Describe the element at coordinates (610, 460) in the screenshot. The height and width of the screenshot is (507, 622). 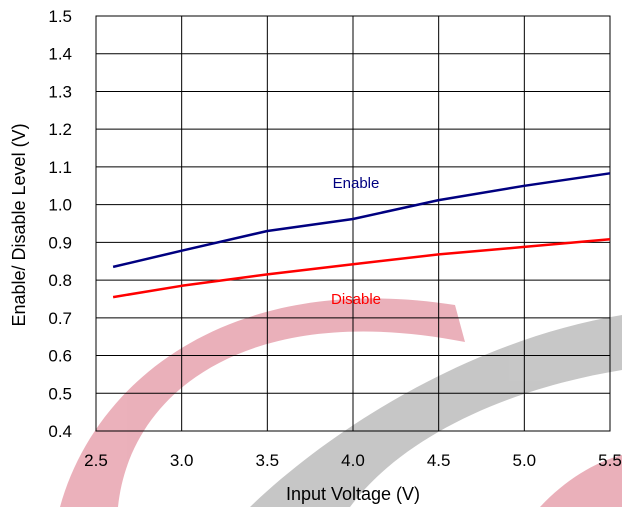
I see `x-tick-label: 5.5` at that location.